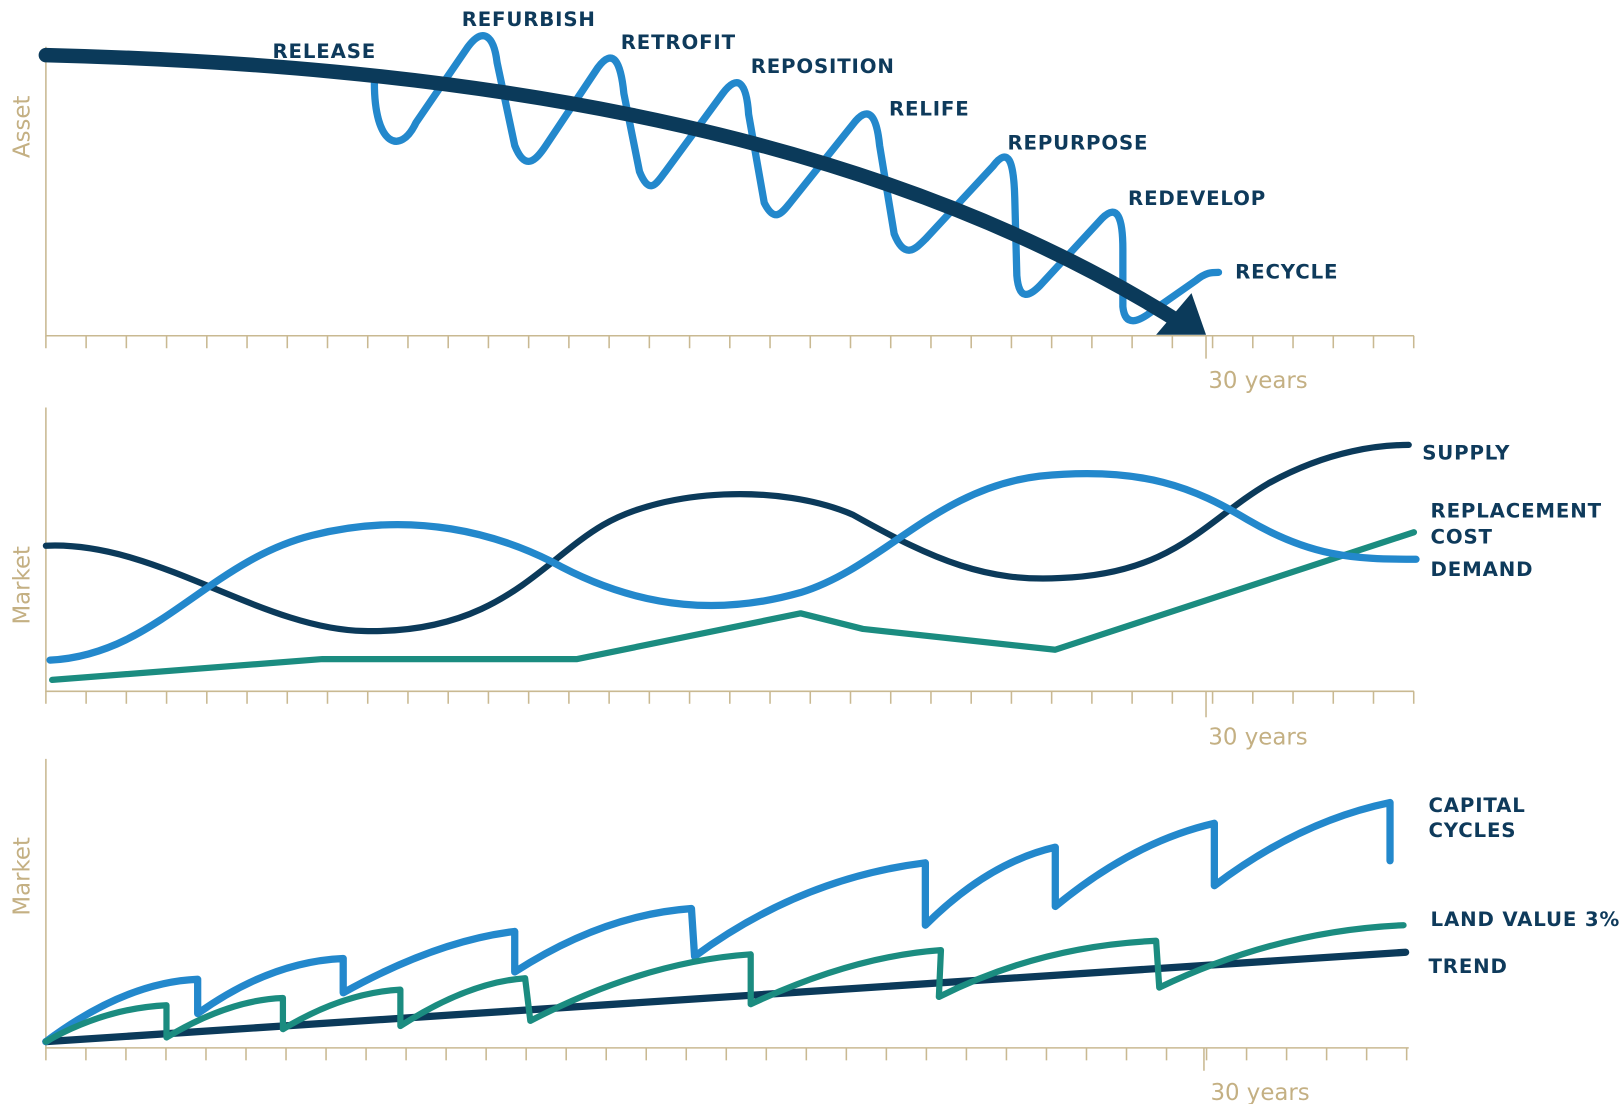 This screenshot has height=1104, width=1622. I want to click on label: RELIFE, so click(929, 108).